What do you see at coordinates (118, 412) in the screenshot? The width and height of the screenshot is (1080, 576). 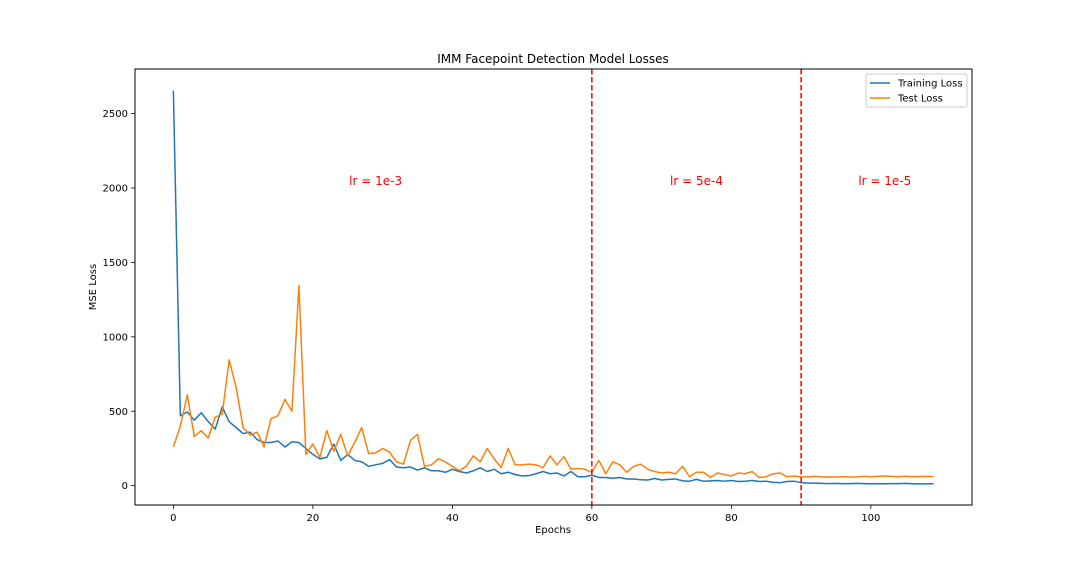 I see `y-tick-label-1: 500` at bounding box center [118, 412].